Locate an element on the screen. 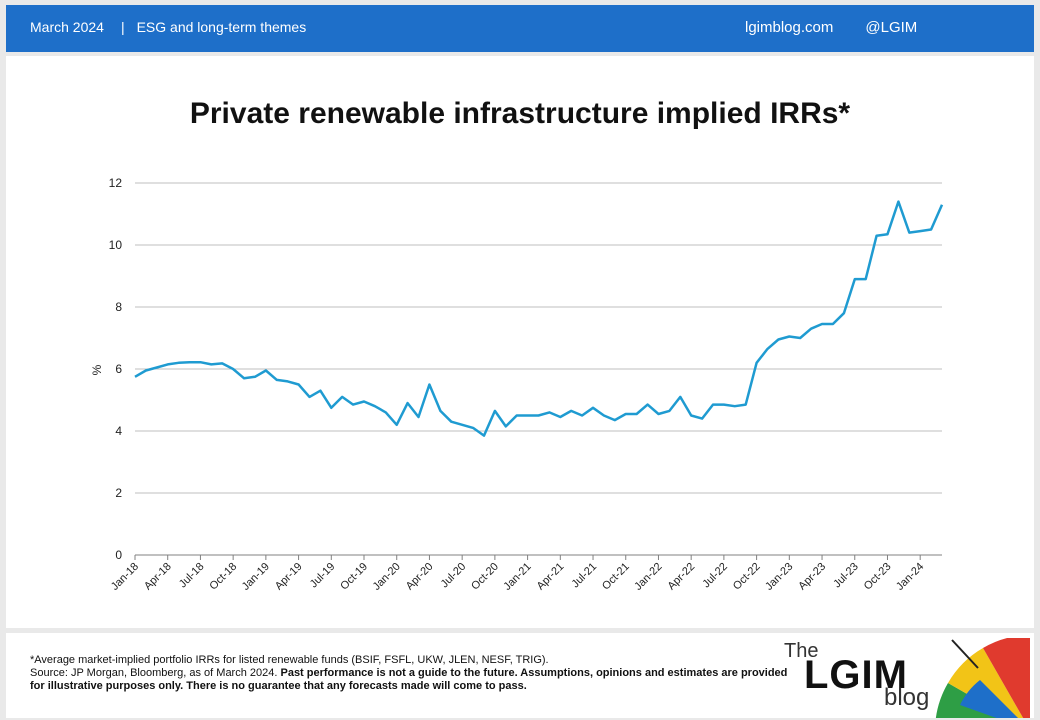  y-tick-label: 6 is located at coordinates (118, 369).